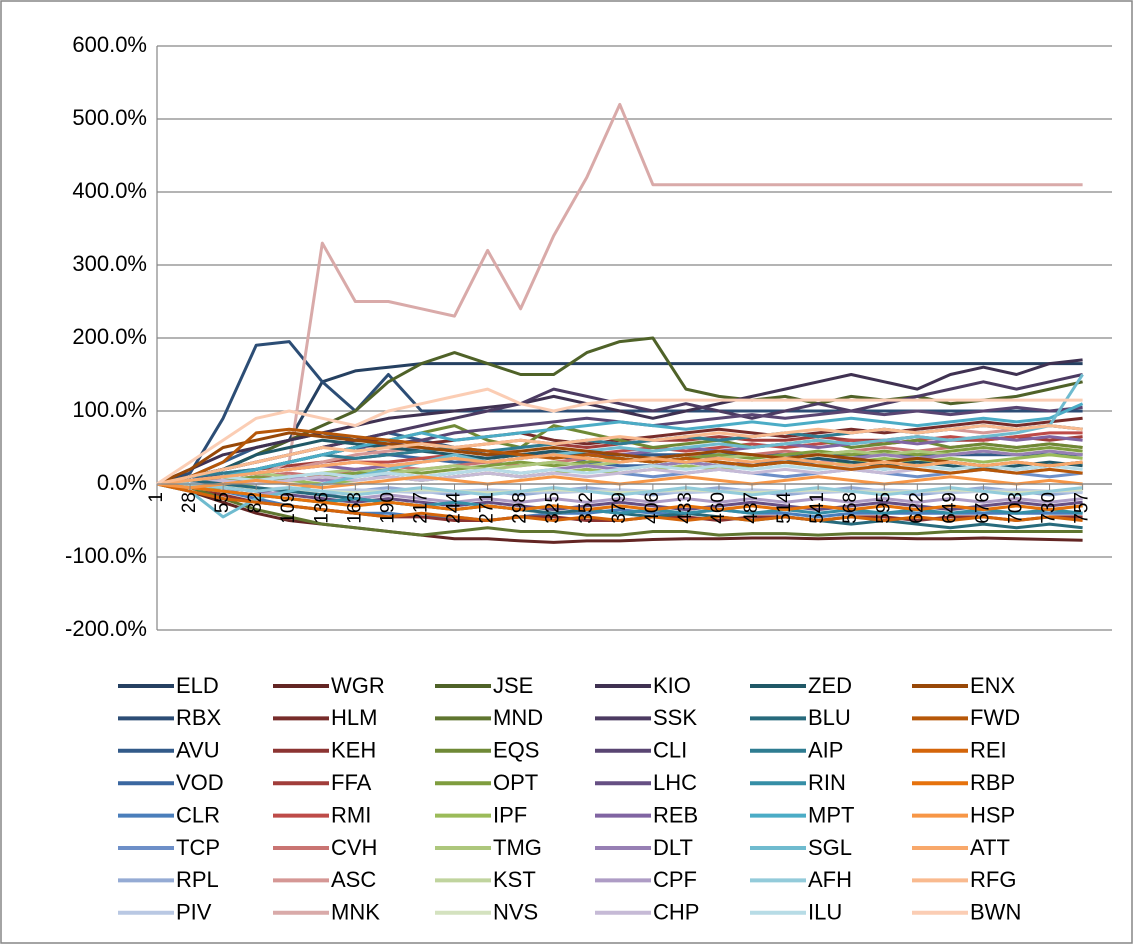  I want to click on x-tick-label: 379, so click(619, 508).